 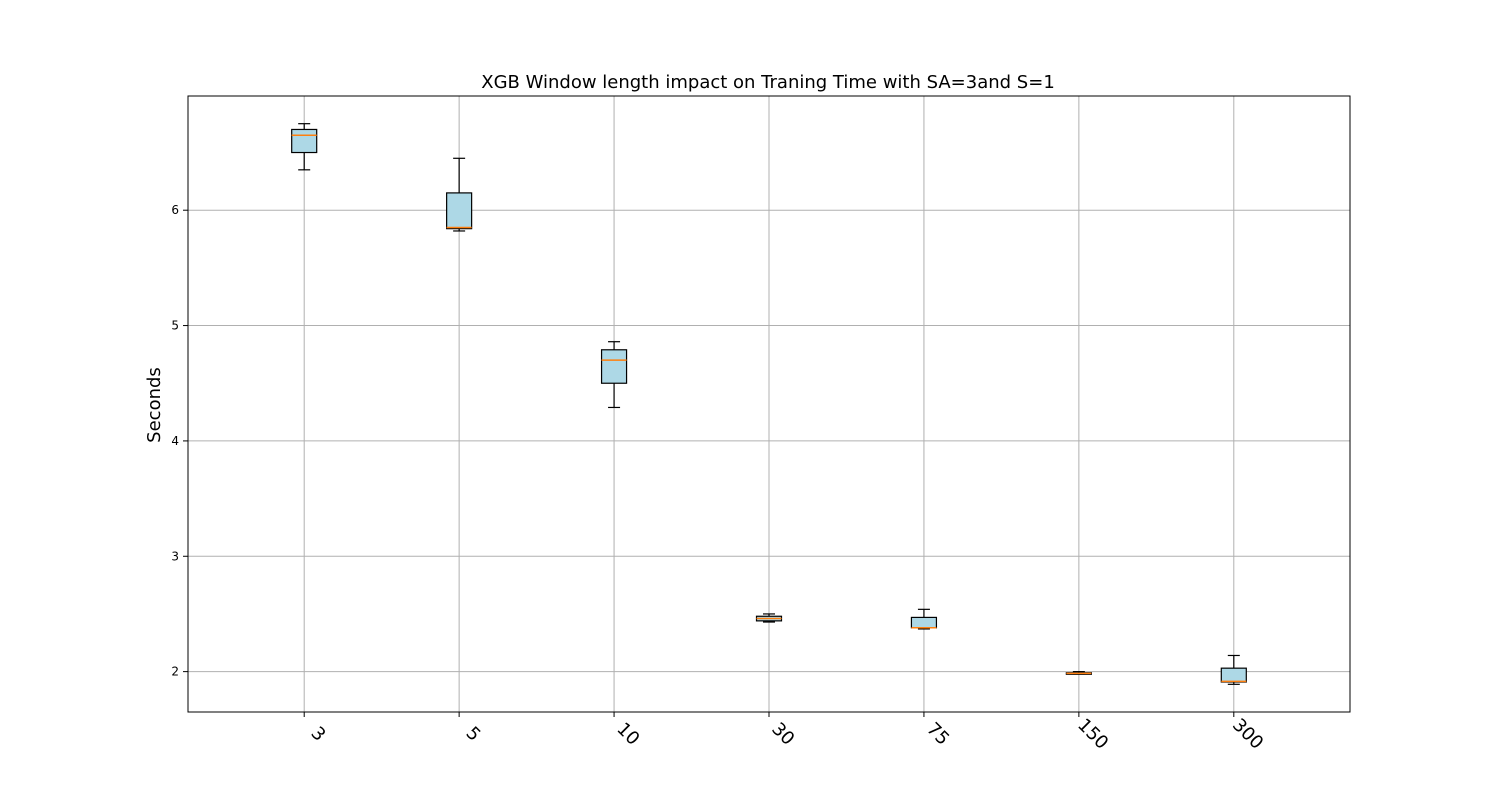 What do you see at coordinates (1092, 734) in the screenshot?
I see `x-tick-label: 150` at bounding box center [1092, 734].